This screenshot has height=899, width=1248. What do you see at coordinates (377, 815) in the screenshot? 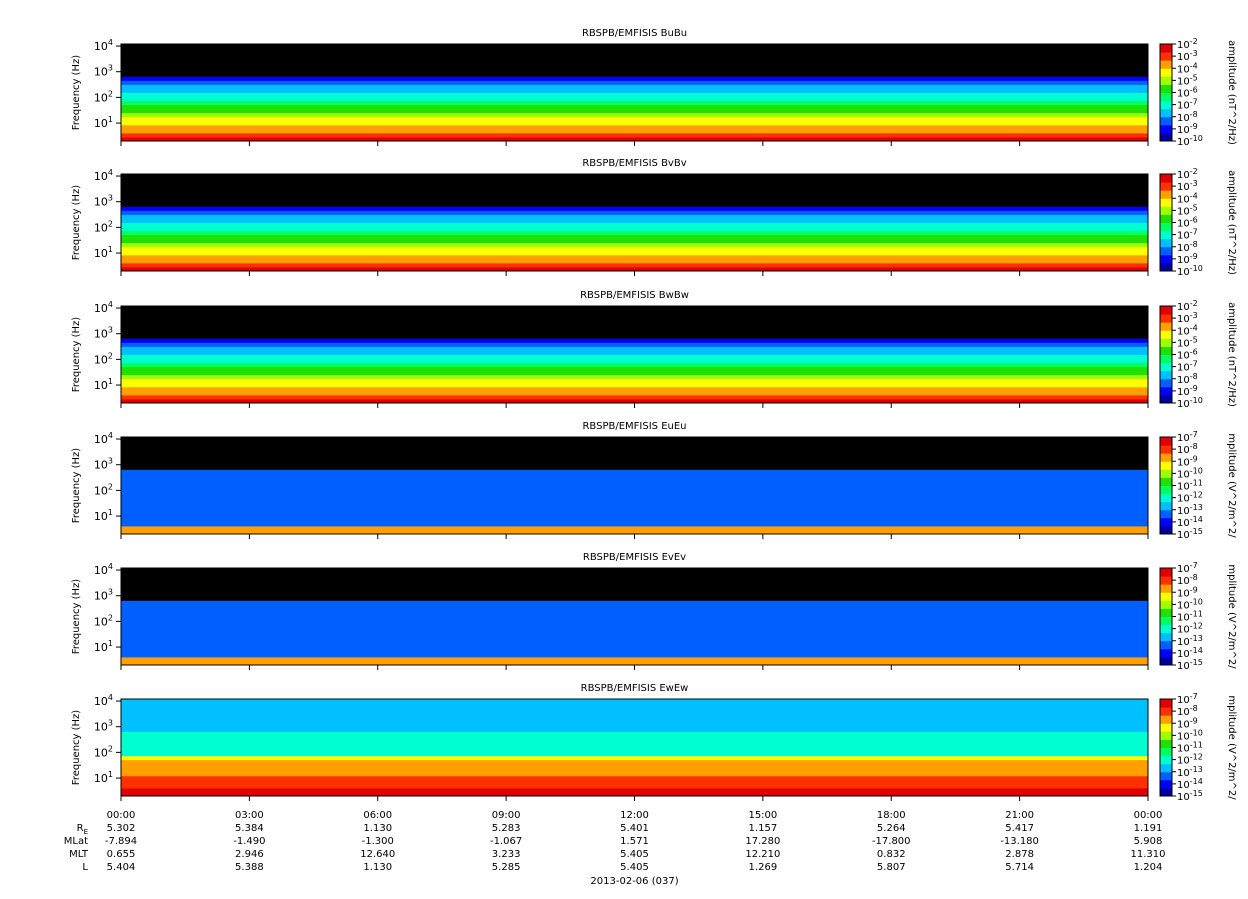
I see `x-tick-label: 06:00` at bounding box center [377, 815].